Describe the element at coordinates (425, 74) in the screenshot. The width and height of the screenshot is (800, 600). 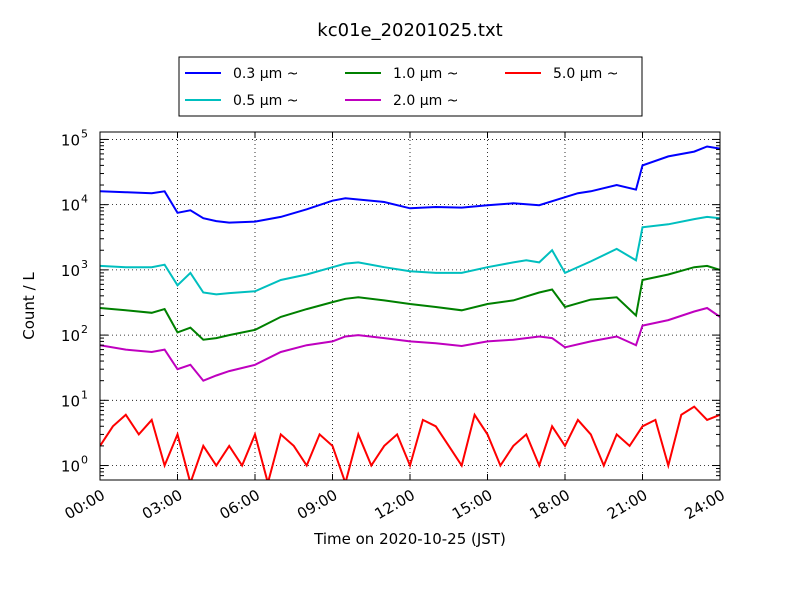
I see `legend-label: 1.0 μm ~` at that location.